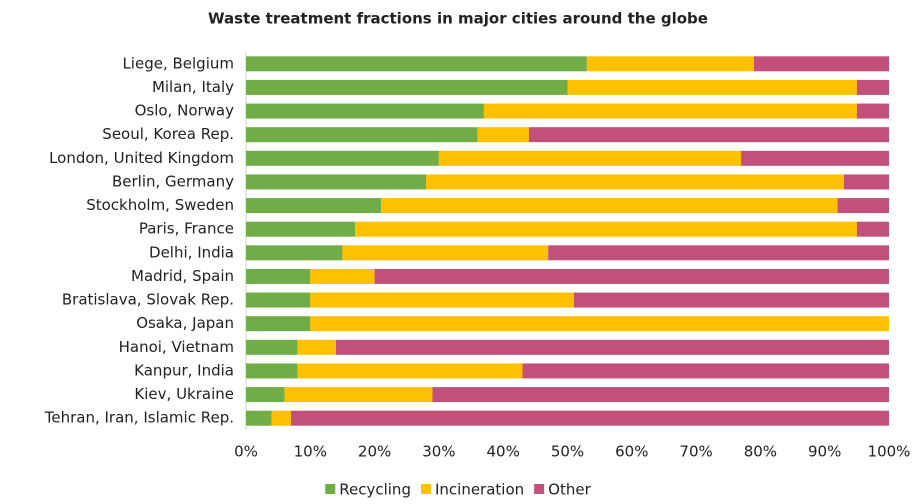  Describe the element at coordinates (375, 490) in the screenshot. I see `legend-label: Recycling` at that location.